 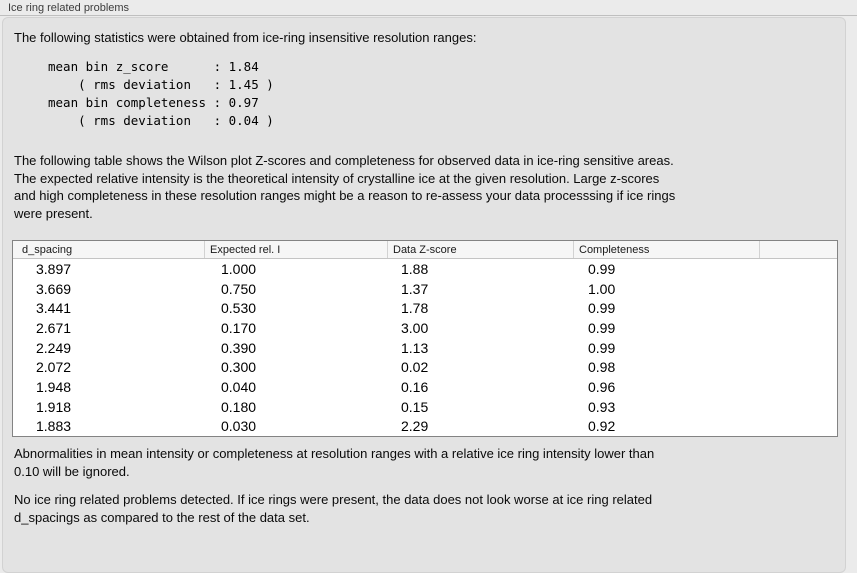 What do you see at coordinates (415, 347) in the screenshot?
I see `cell-data-z-score: 1.13` at bounding box center [415, 347].